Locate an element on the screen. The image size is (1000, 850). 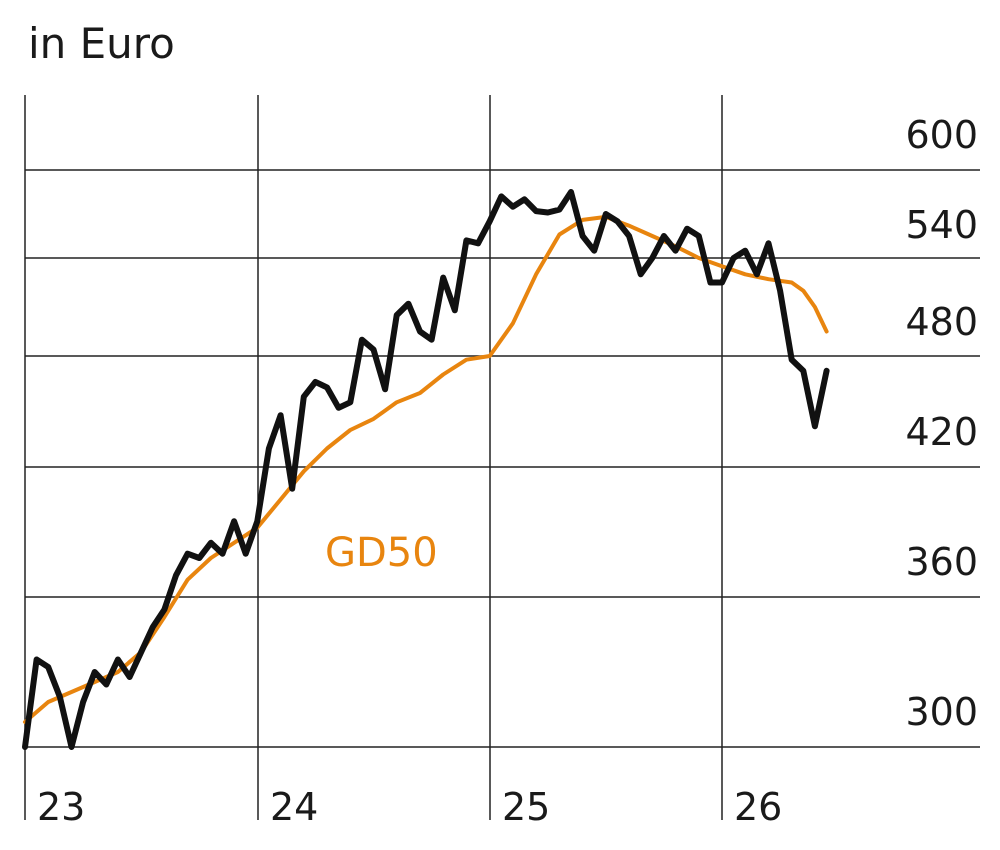
x-tick-label: 25 is located at coordinates (526, 807).